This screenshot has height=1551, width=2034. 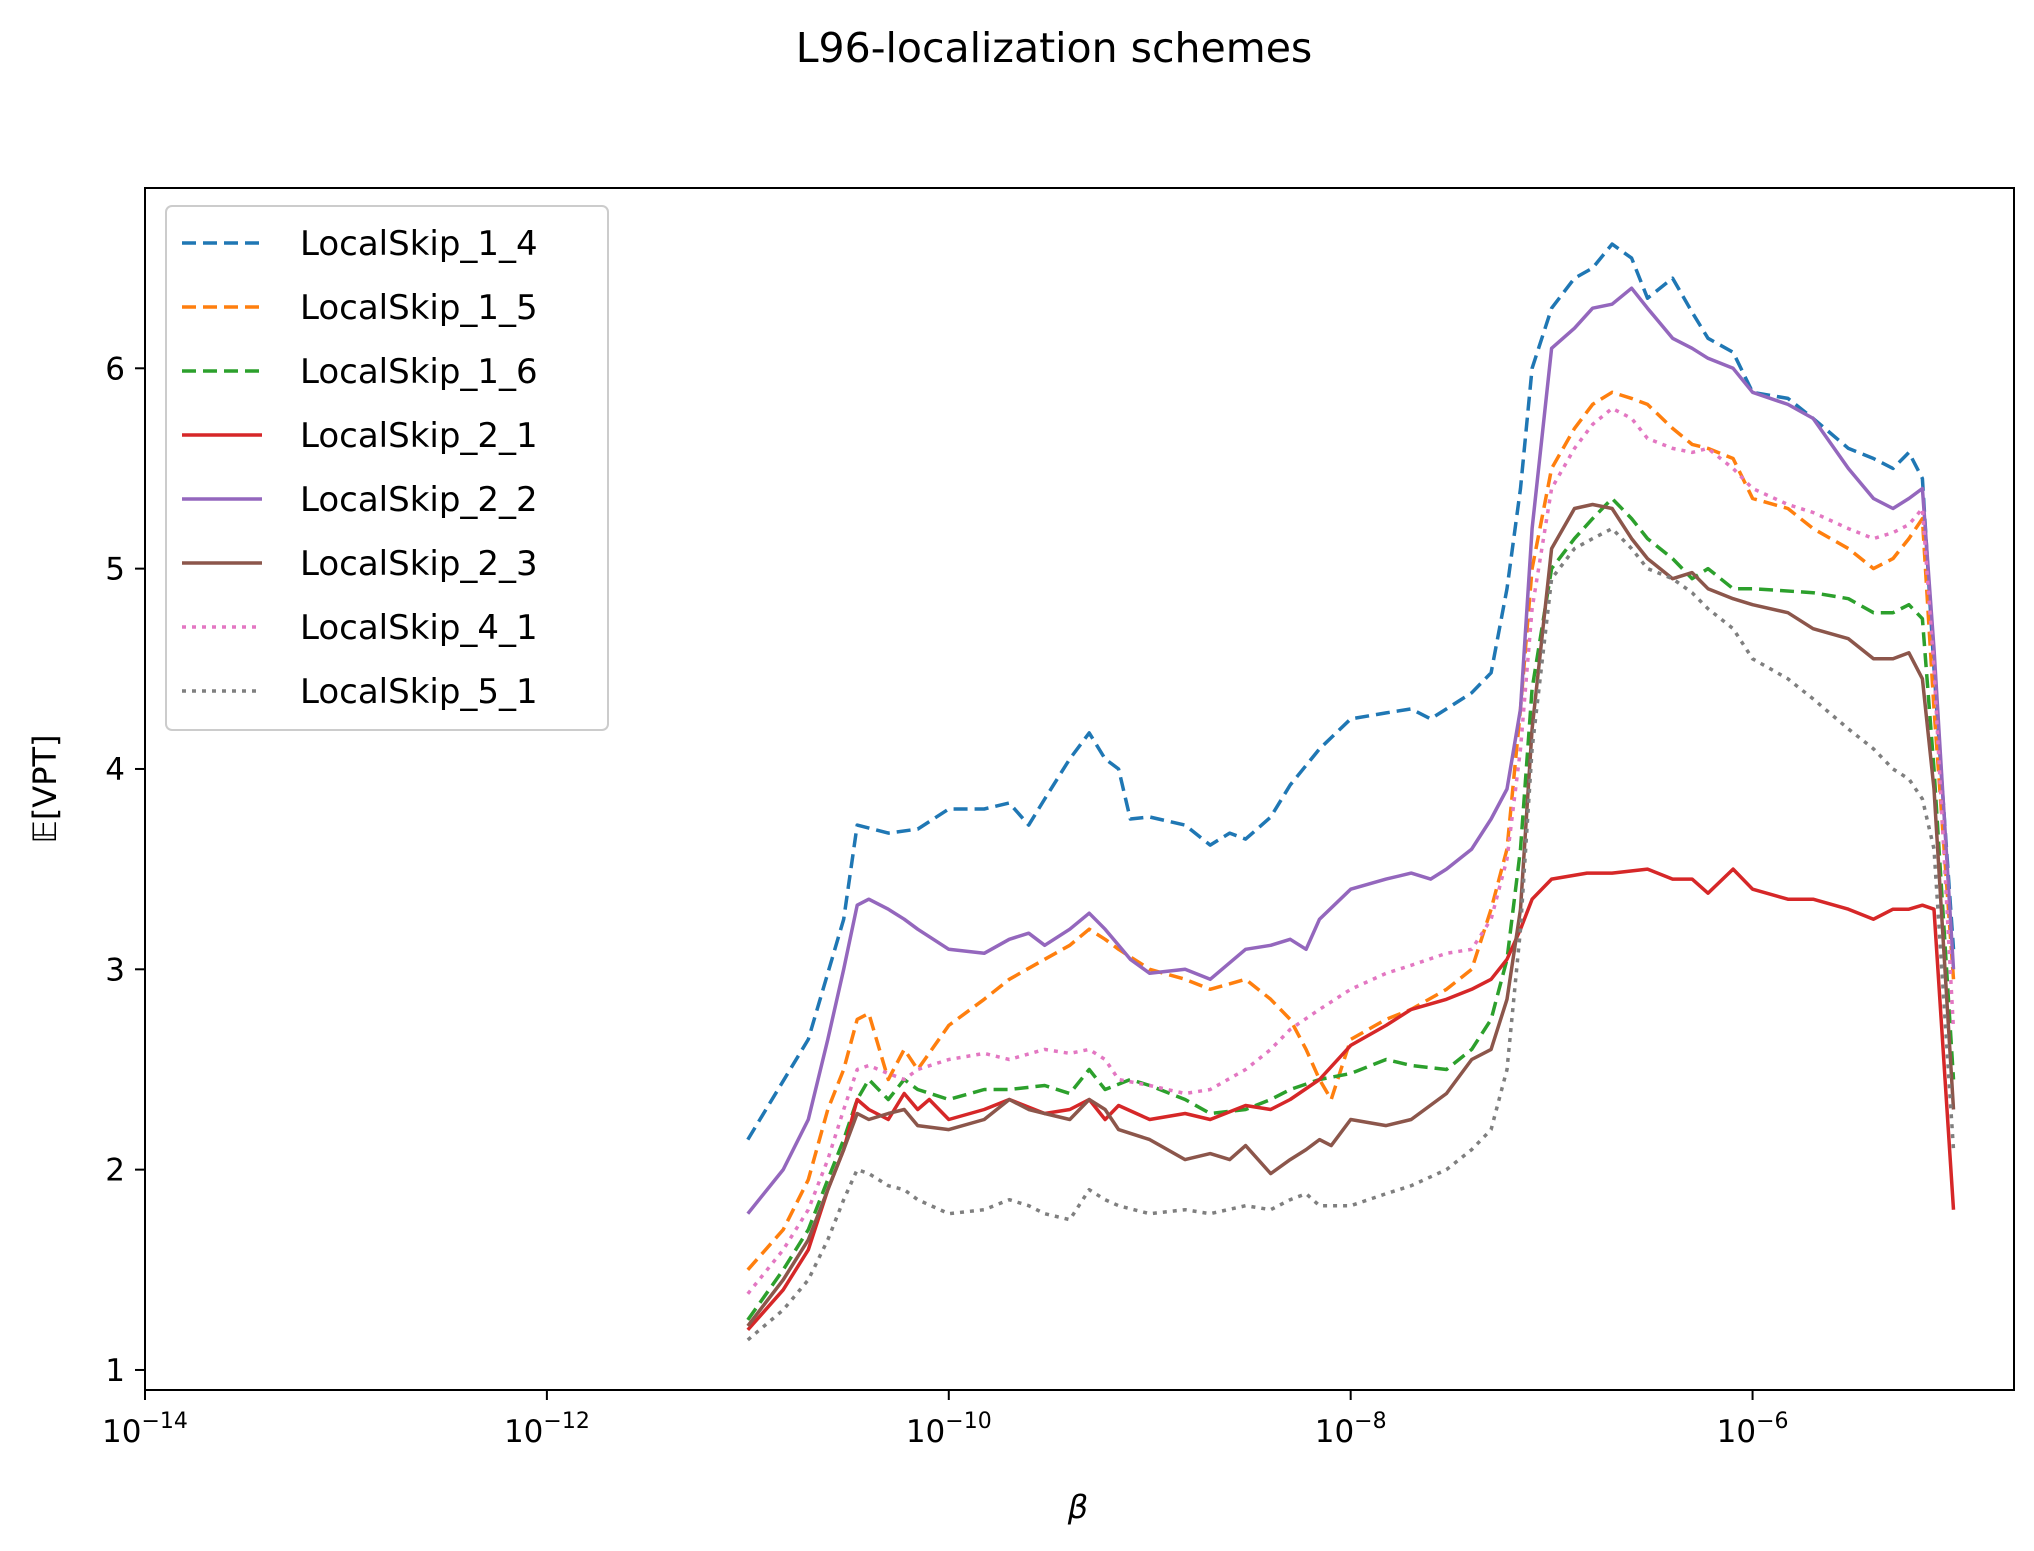 I want to click on x-tick-label: 10⁻¹⁴, so click(x=145, y=1429).